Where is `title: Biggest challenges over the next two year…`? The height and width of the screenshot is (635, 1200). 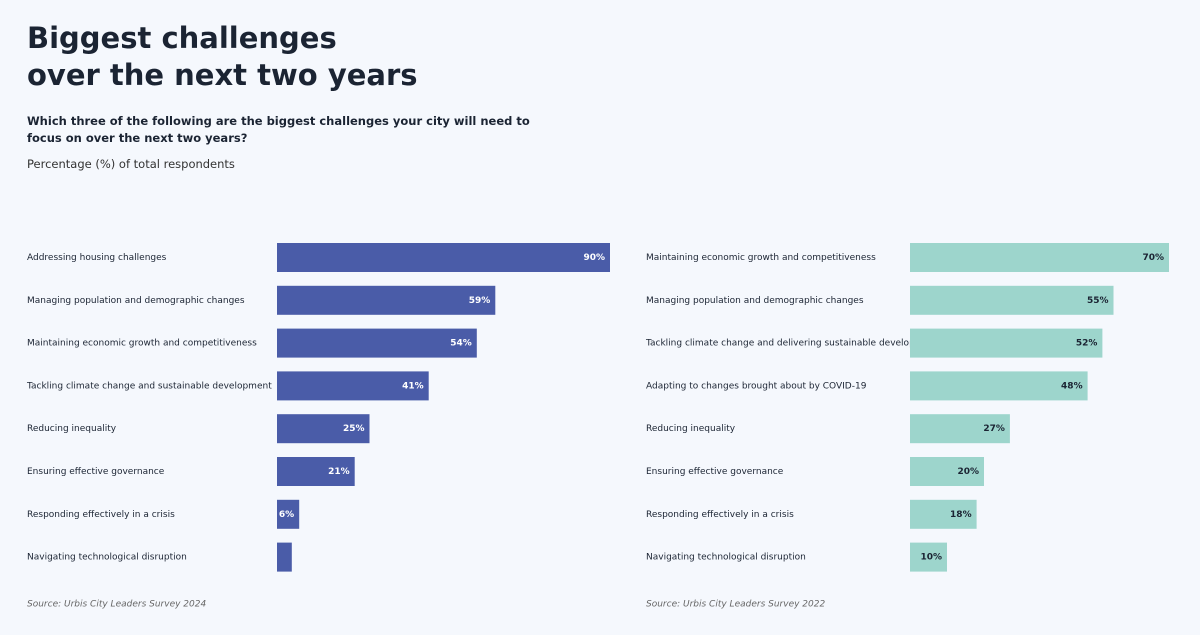 title: Biggest challenges over the next two year… is located at coordinates (222, 57).